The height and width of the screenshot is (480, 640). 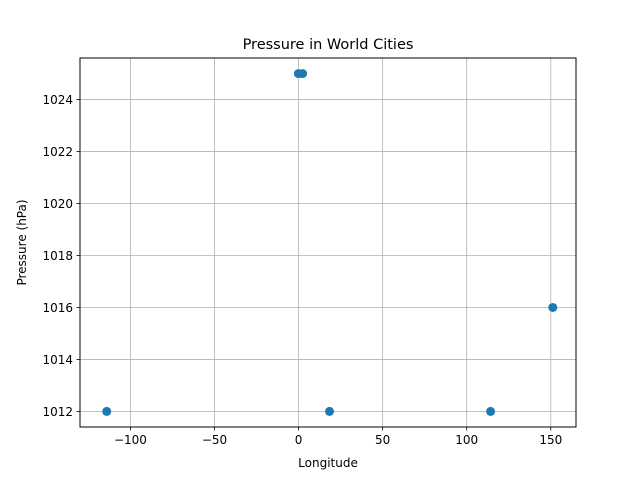 I want to click on y-tick-label: 1014, so click(x=57, y=360).